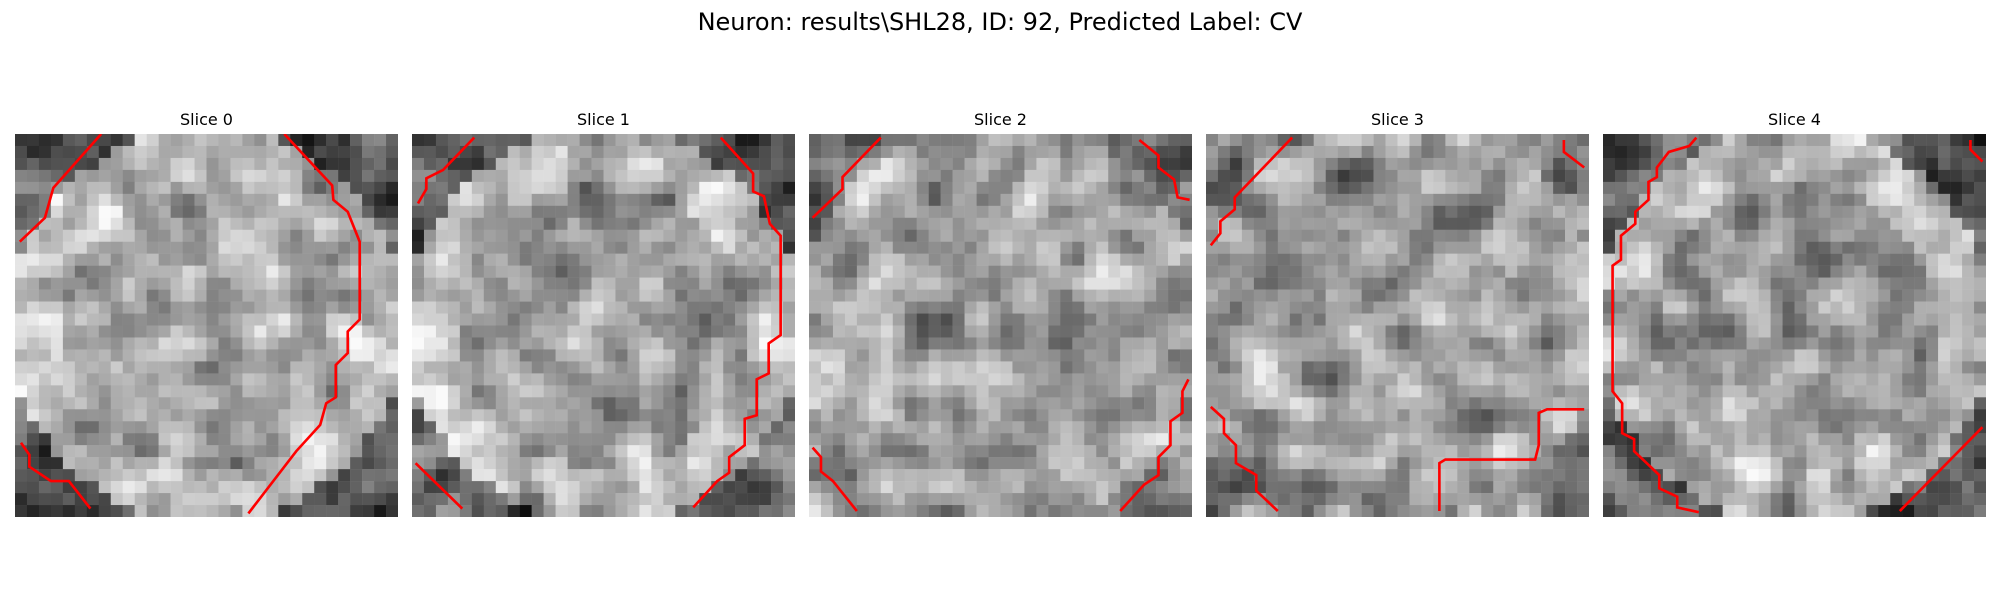 The height and width of the screenshot is (600, 2000). Describe the element at coordinates (1000, 119) in the screenshot. I see `slice-title: Slice 2` at that location.